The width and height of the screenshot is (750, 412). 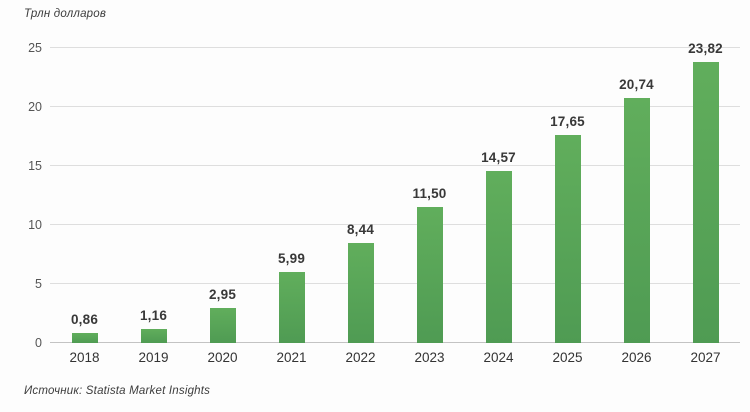 What do you see at coordinates (395, 357) in the screenshot?
I see `x-axis-labels: 2018 2019 2020 2021 2022 2023 2024 2025 2026 2027` at bounding box center [395, 357].